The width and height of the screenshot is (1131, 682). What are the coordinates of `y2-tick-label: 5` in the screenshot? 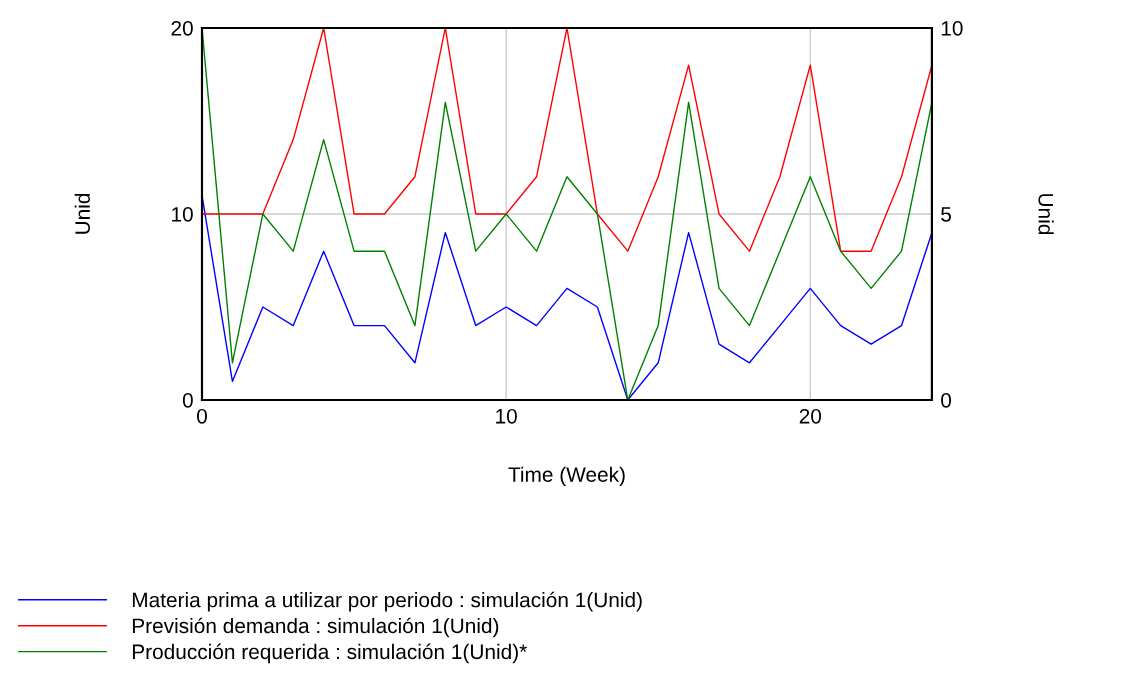 It's located at (946, 214).